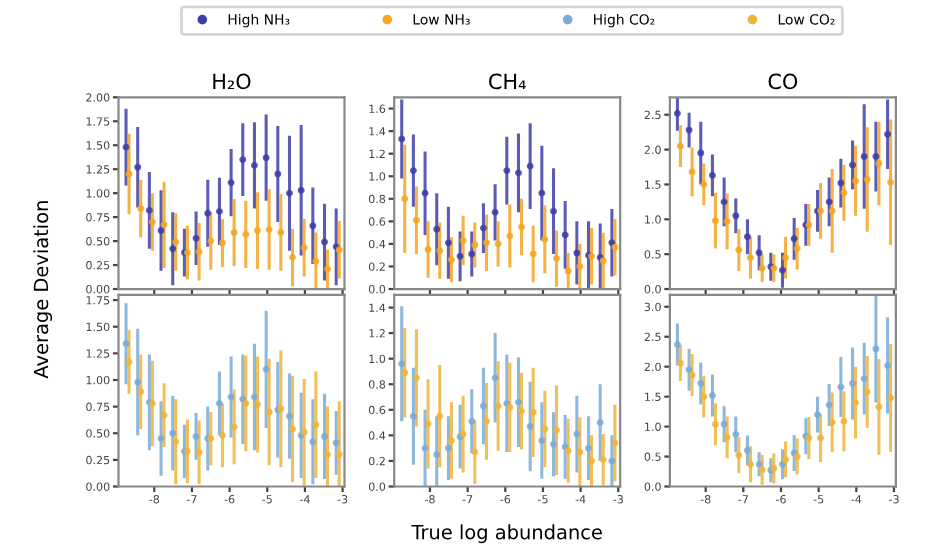 The height and width of the screenshot is (556, 948). I want to click on y-axis-title: Average Deviation, so click(43, 290).